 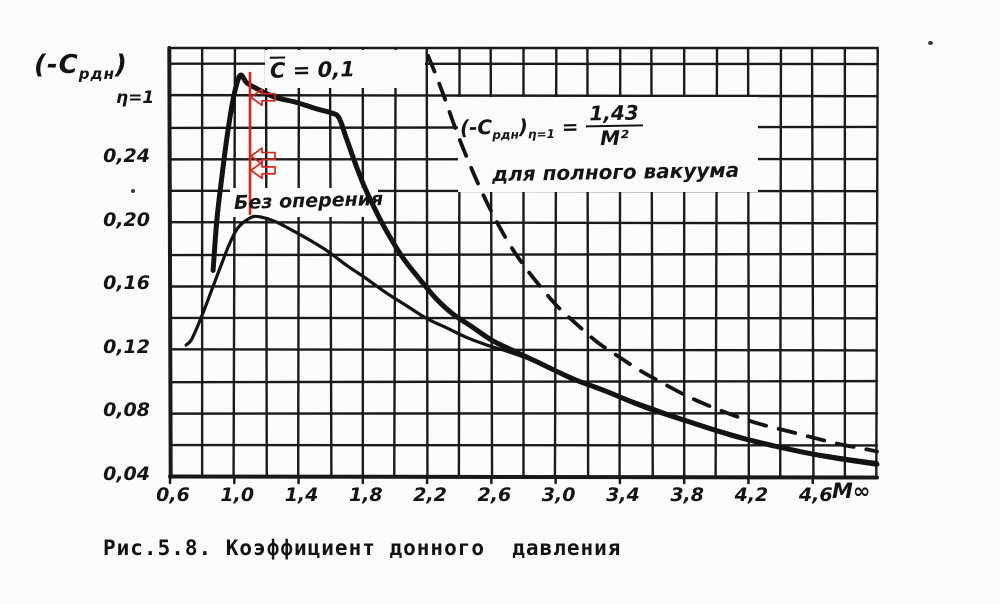 I want to click on formula-close: ), so click(x=523, y=126).